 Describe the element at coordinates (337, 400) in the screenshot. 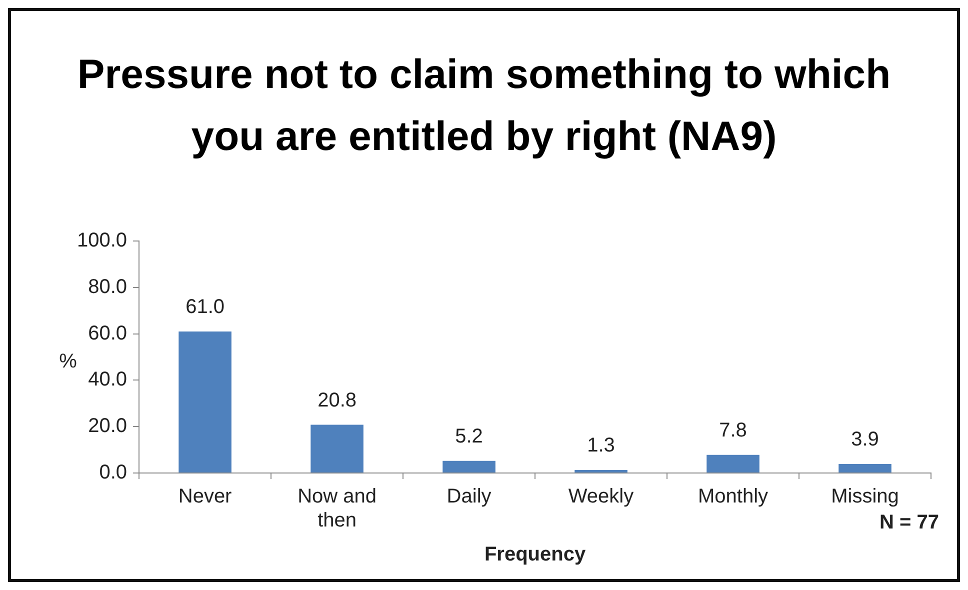

I see `data-label: 20.8` at that location.